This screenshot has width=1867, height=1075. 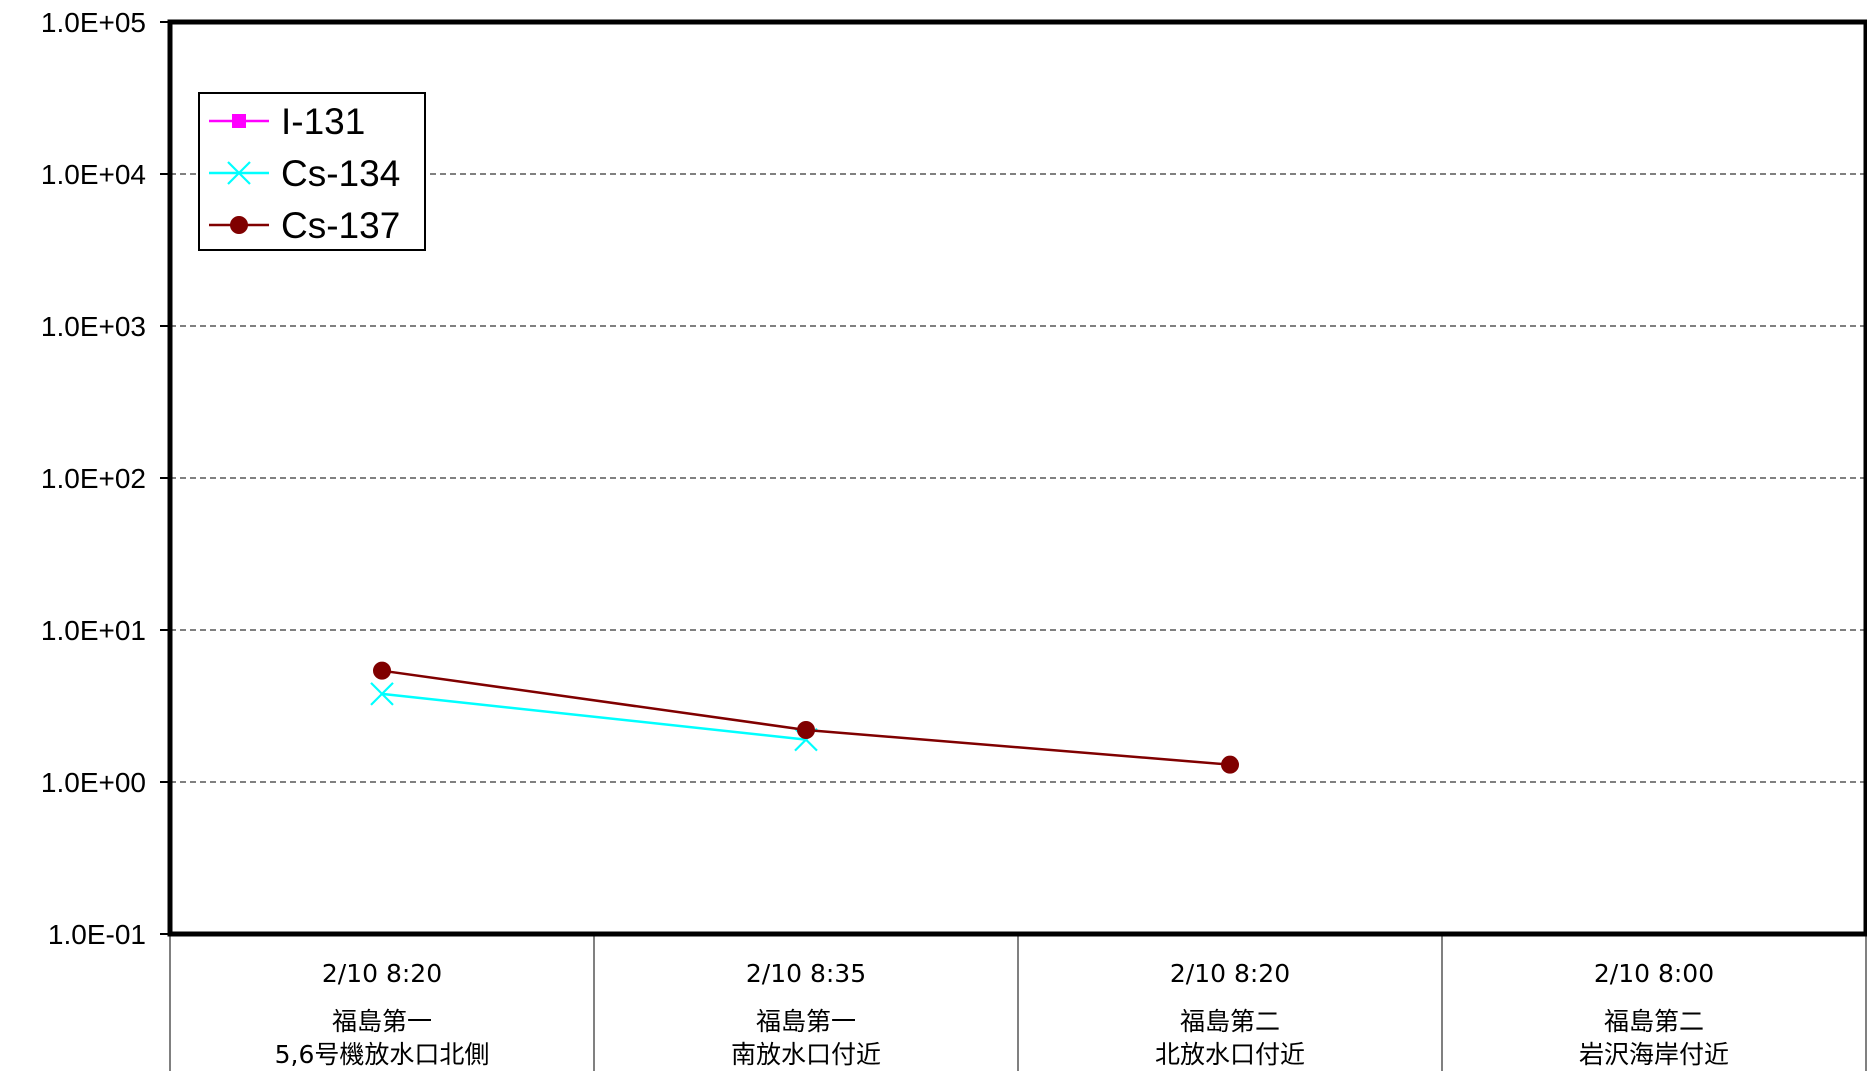 What do you see at coordinates (93, 326) in the screenshot?
I see `y-tick-label: 1.0E+03` at bounding box center [93, 326].